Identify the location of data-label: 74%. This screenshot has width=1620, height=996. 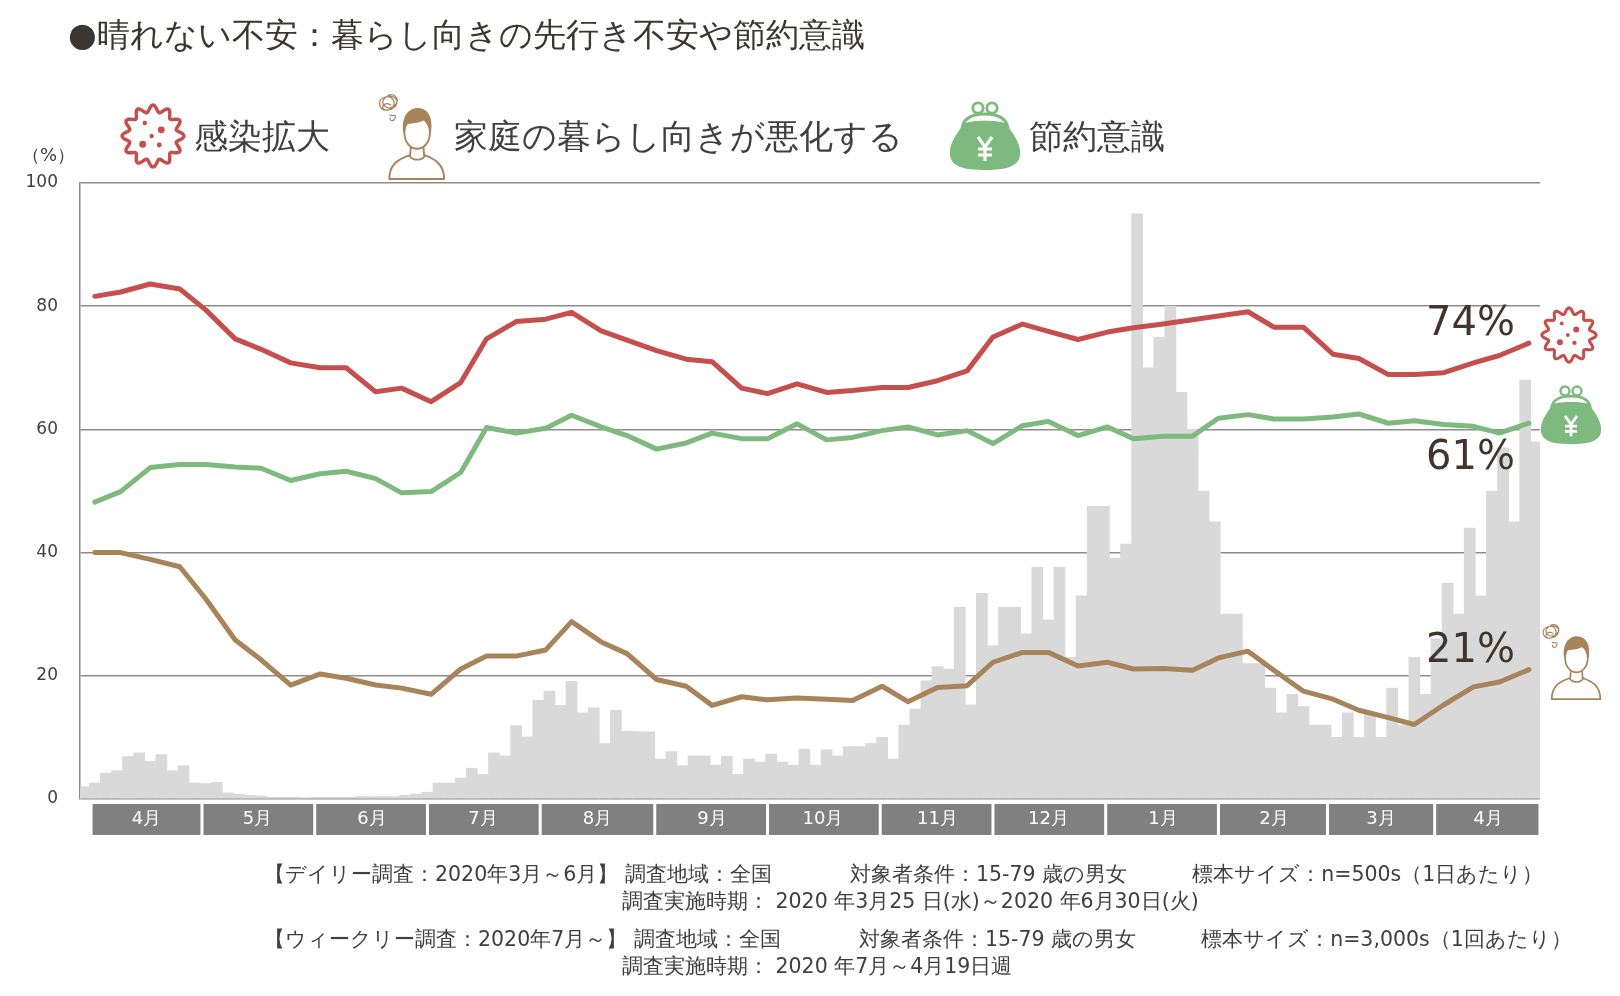
(1470, 321).